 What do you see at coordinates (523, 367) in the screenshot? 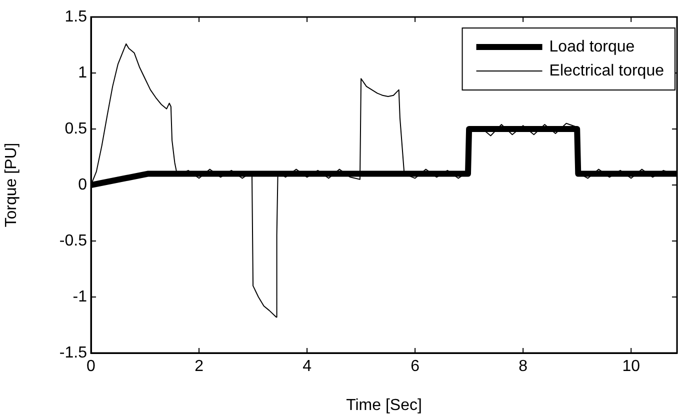
I see `x-tick-label: 8` at bounding box center [523, 367].